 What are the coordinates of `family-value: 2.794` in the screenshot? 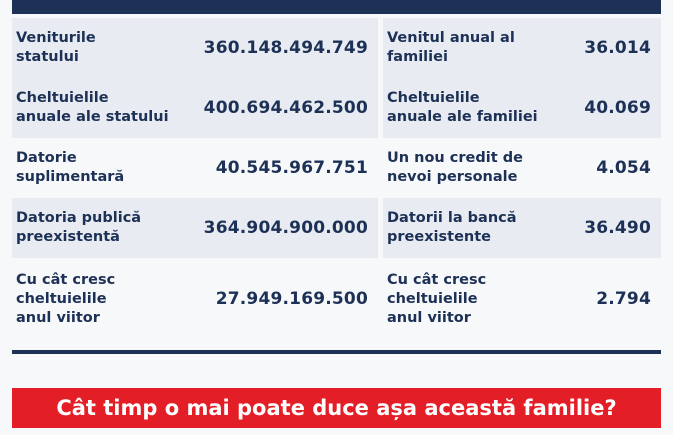 It's located at (623, 299).